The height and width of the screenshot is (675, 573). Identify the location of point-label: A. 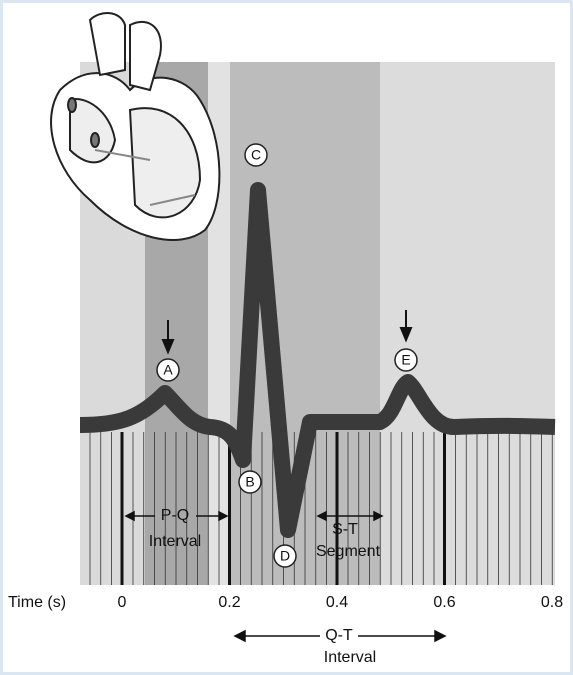
(168, 370).